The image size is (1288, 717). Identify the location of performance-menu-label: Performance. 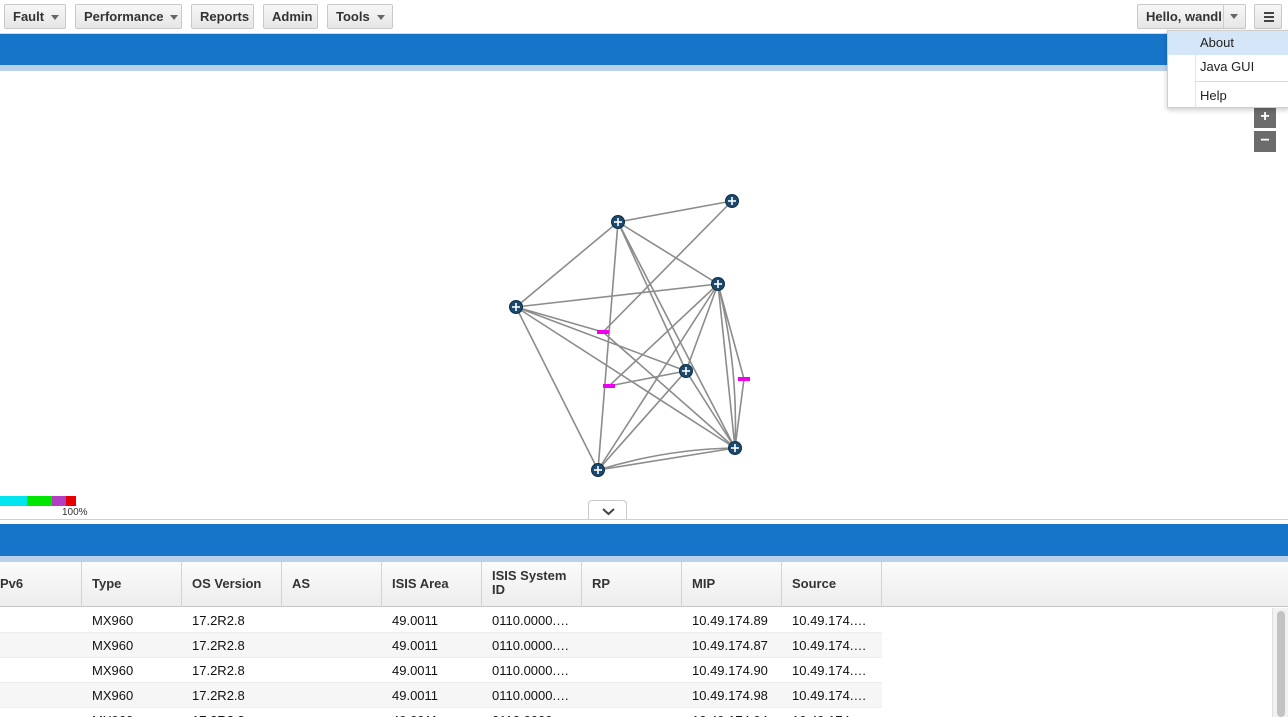
(124, 16).